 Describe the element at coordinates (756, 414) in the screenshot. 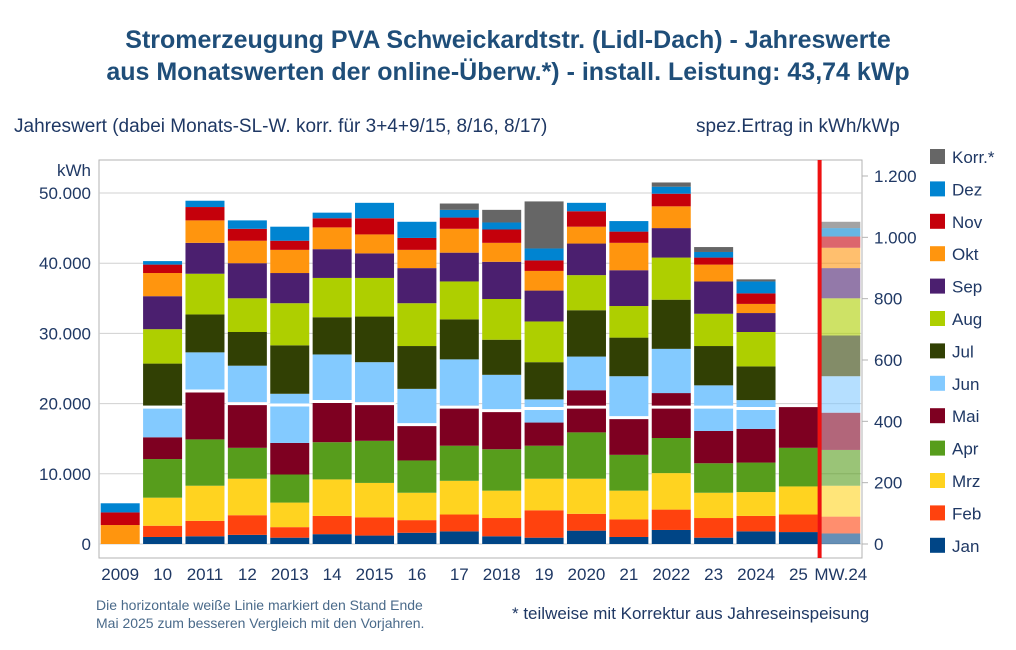

I see `bar-segment-Jun-2024` at that location.